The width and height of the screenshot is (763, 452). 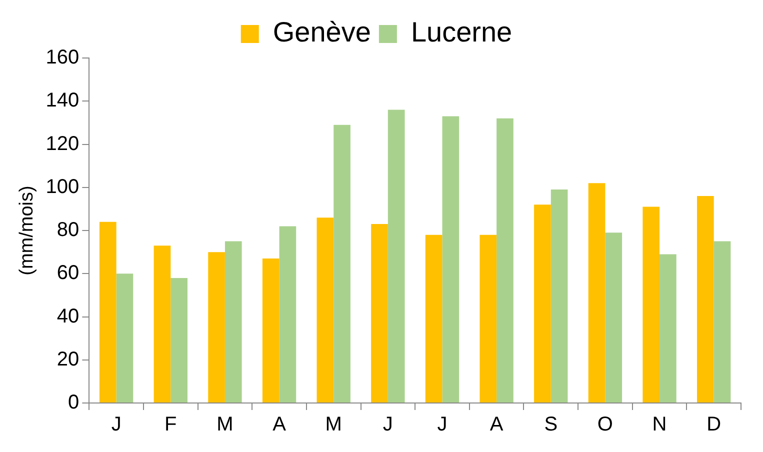 I want to click on x-tick-label: N, so click(x=659, y=425).